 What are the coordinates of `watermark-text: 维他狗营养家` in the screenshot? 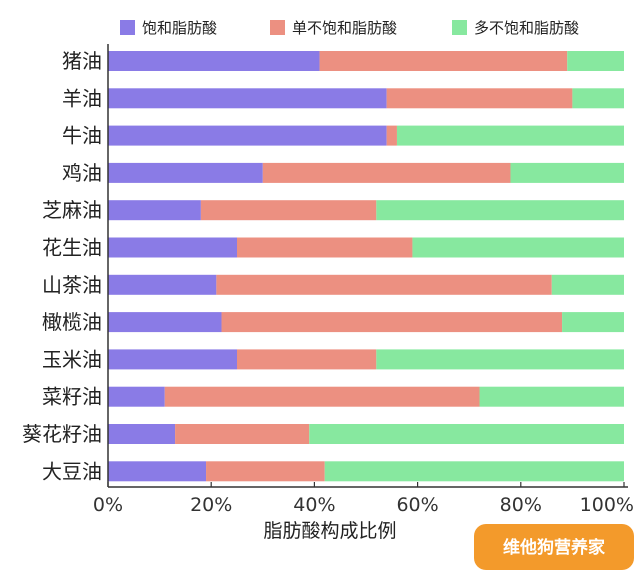 It's located at (554, 547).